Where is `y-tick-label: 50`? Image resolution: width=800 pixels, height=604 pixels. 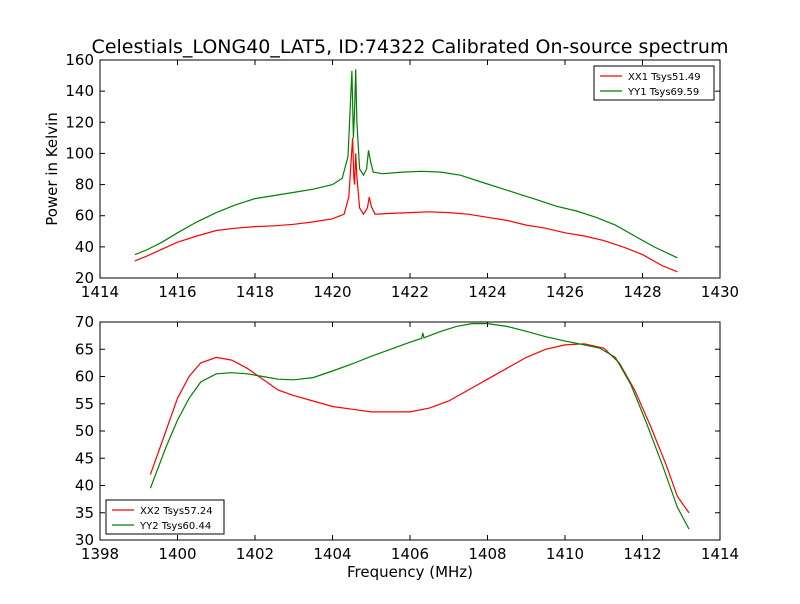 y-tick-label: 50 is located at coordinates (84, 431).